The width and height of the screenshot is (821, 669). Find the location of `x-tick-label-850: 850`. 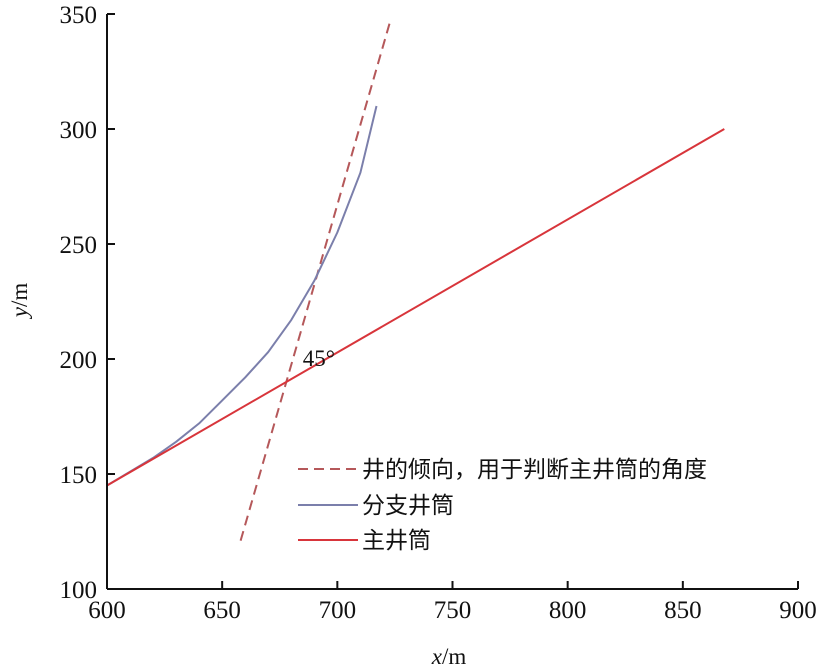

x-tick-label-850: 850 is located at coordinates (683, 610).